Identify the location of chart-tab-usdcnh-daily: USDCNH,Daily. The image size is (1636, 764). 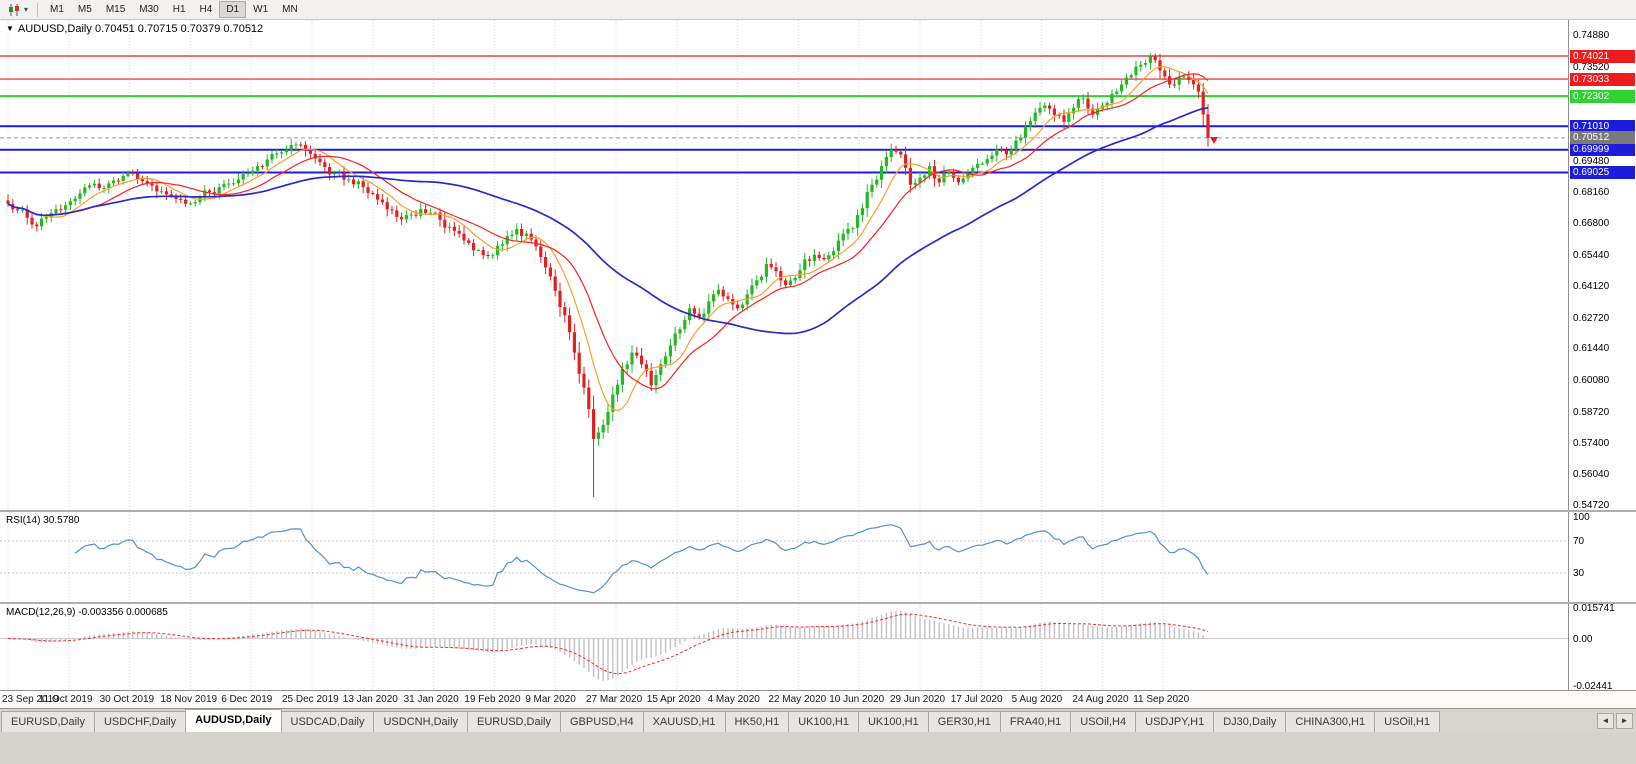
(421, 721).